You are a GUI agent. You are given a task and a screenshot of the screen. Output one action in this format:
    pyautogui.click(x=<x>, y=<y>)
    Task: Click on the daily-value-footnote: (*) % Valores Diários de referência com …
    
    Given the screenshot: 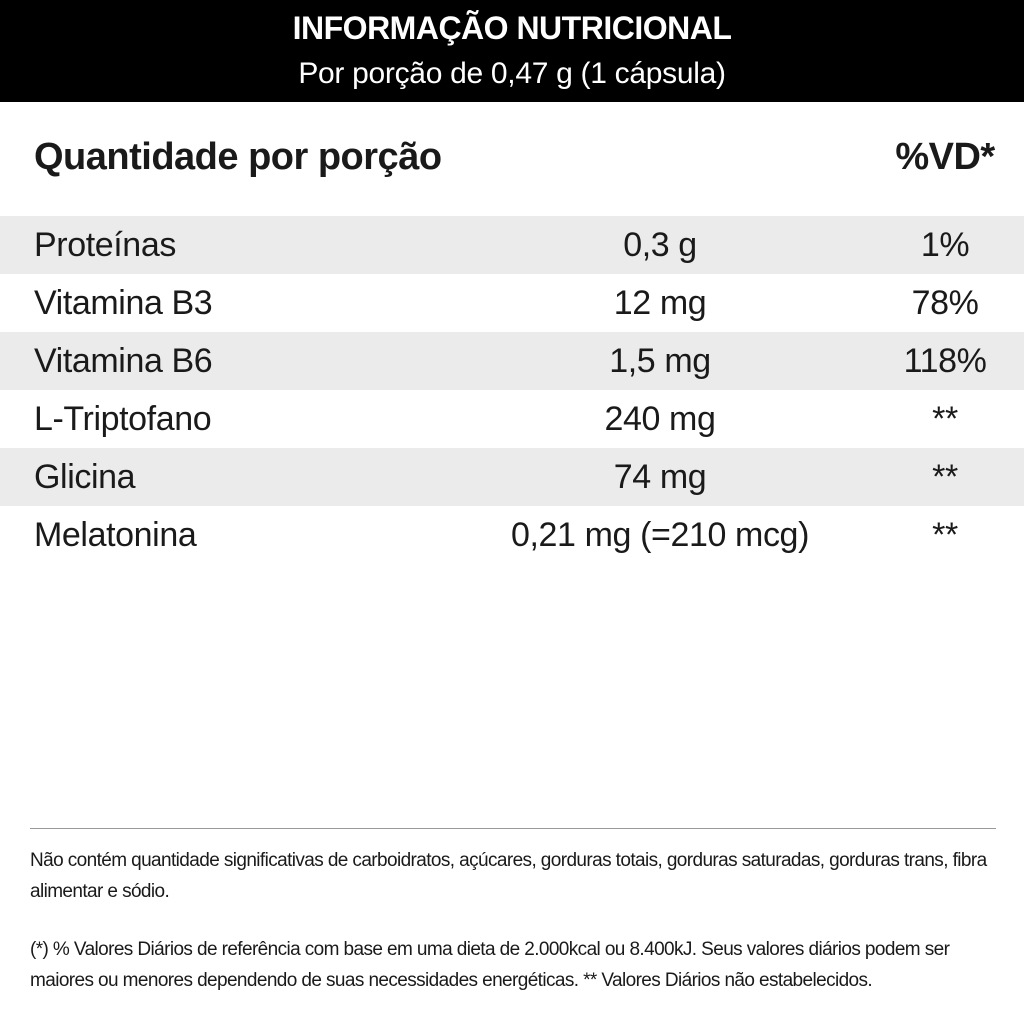 What is the action you would take?
    pyautogui.click(x=490, y=965)
    